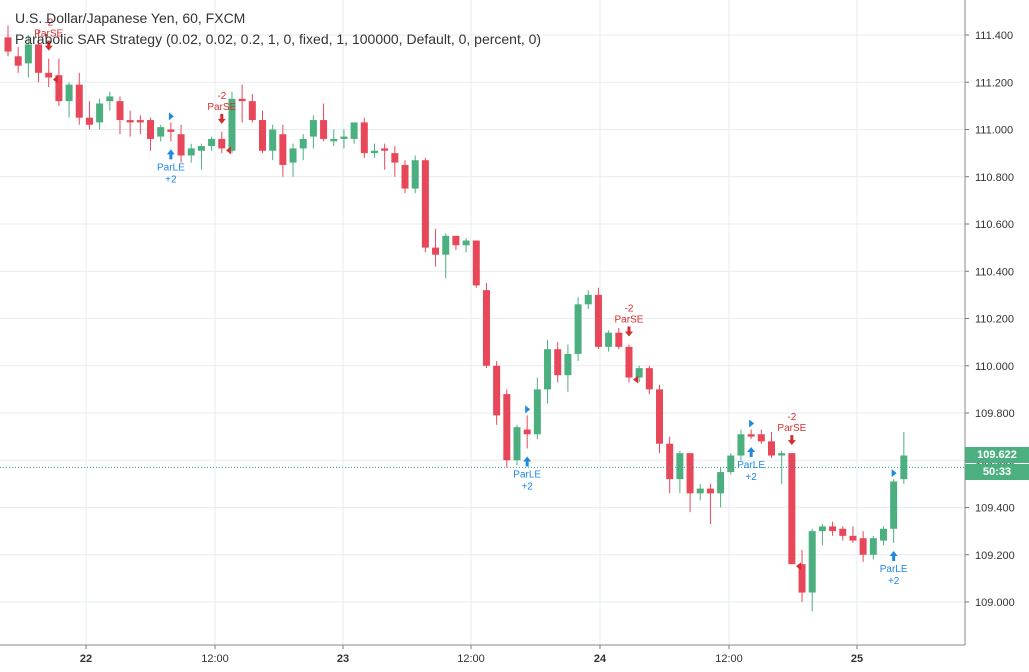 The image size is (1029, 672). Describe the element at coordinates (994, 225) in the screenshot. I see `y-tick-label: 110.600` at that location.